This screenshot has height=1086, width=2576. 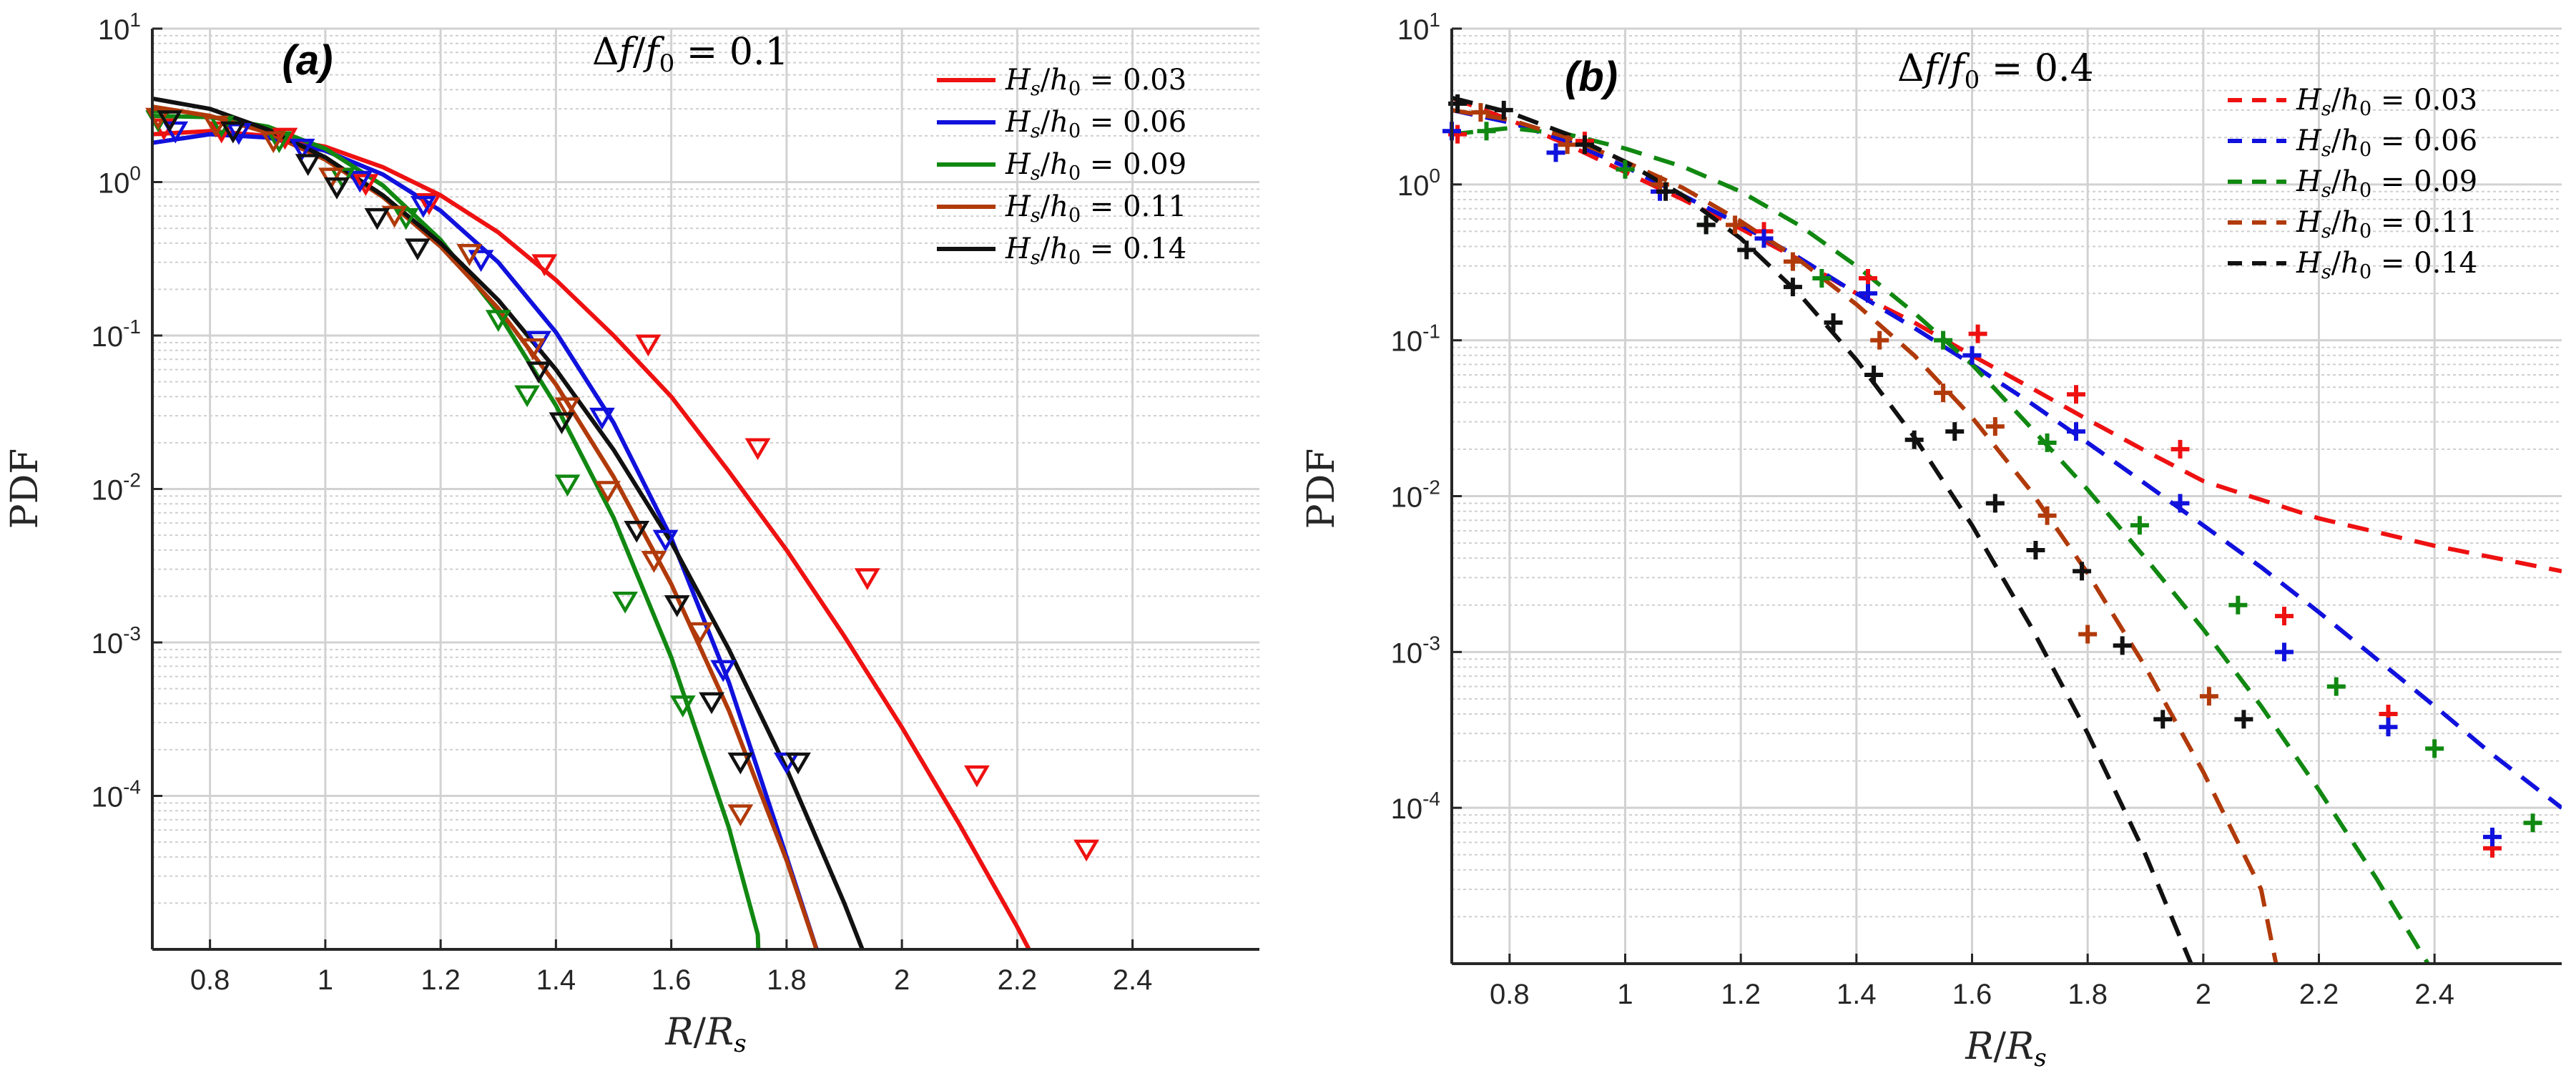 What do you see at coordinates (1134, 80) in the screenshot?
I see `legend-value: = 0.03` at bounding box center [1134, 80].